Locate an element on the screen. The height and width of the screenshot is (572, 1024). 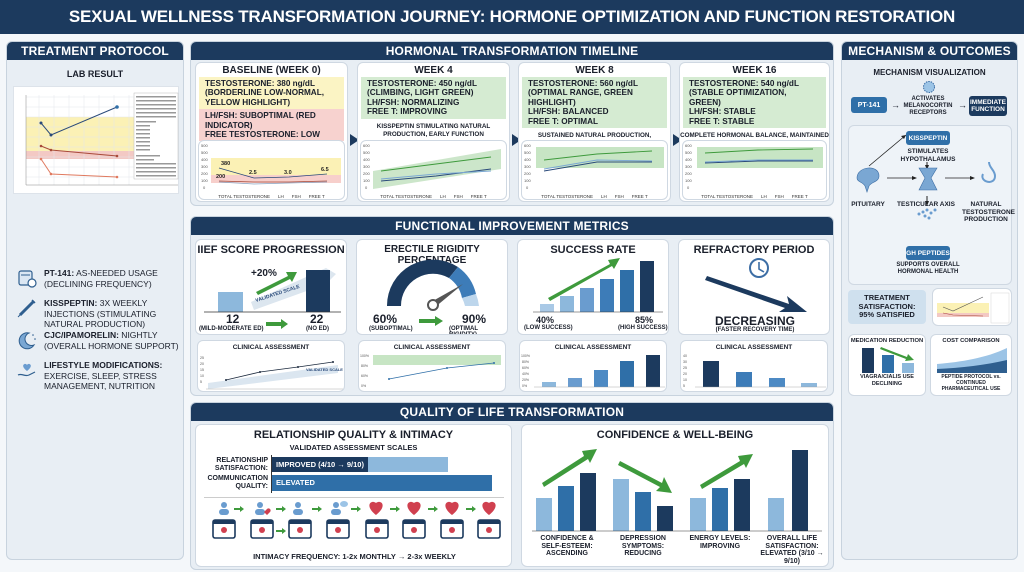
calendar-pill-icon is located at coordinates (27, 278).